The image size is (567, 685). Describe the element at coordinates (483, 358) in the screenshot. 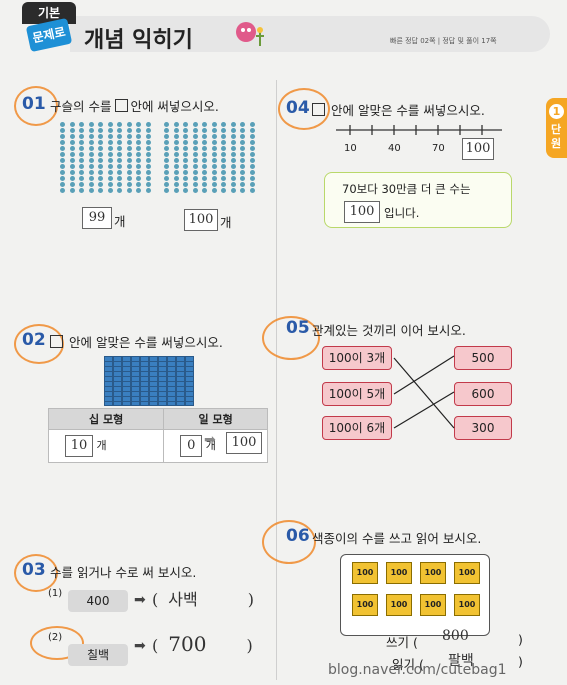

I see `right-item-1: 500` at that location.